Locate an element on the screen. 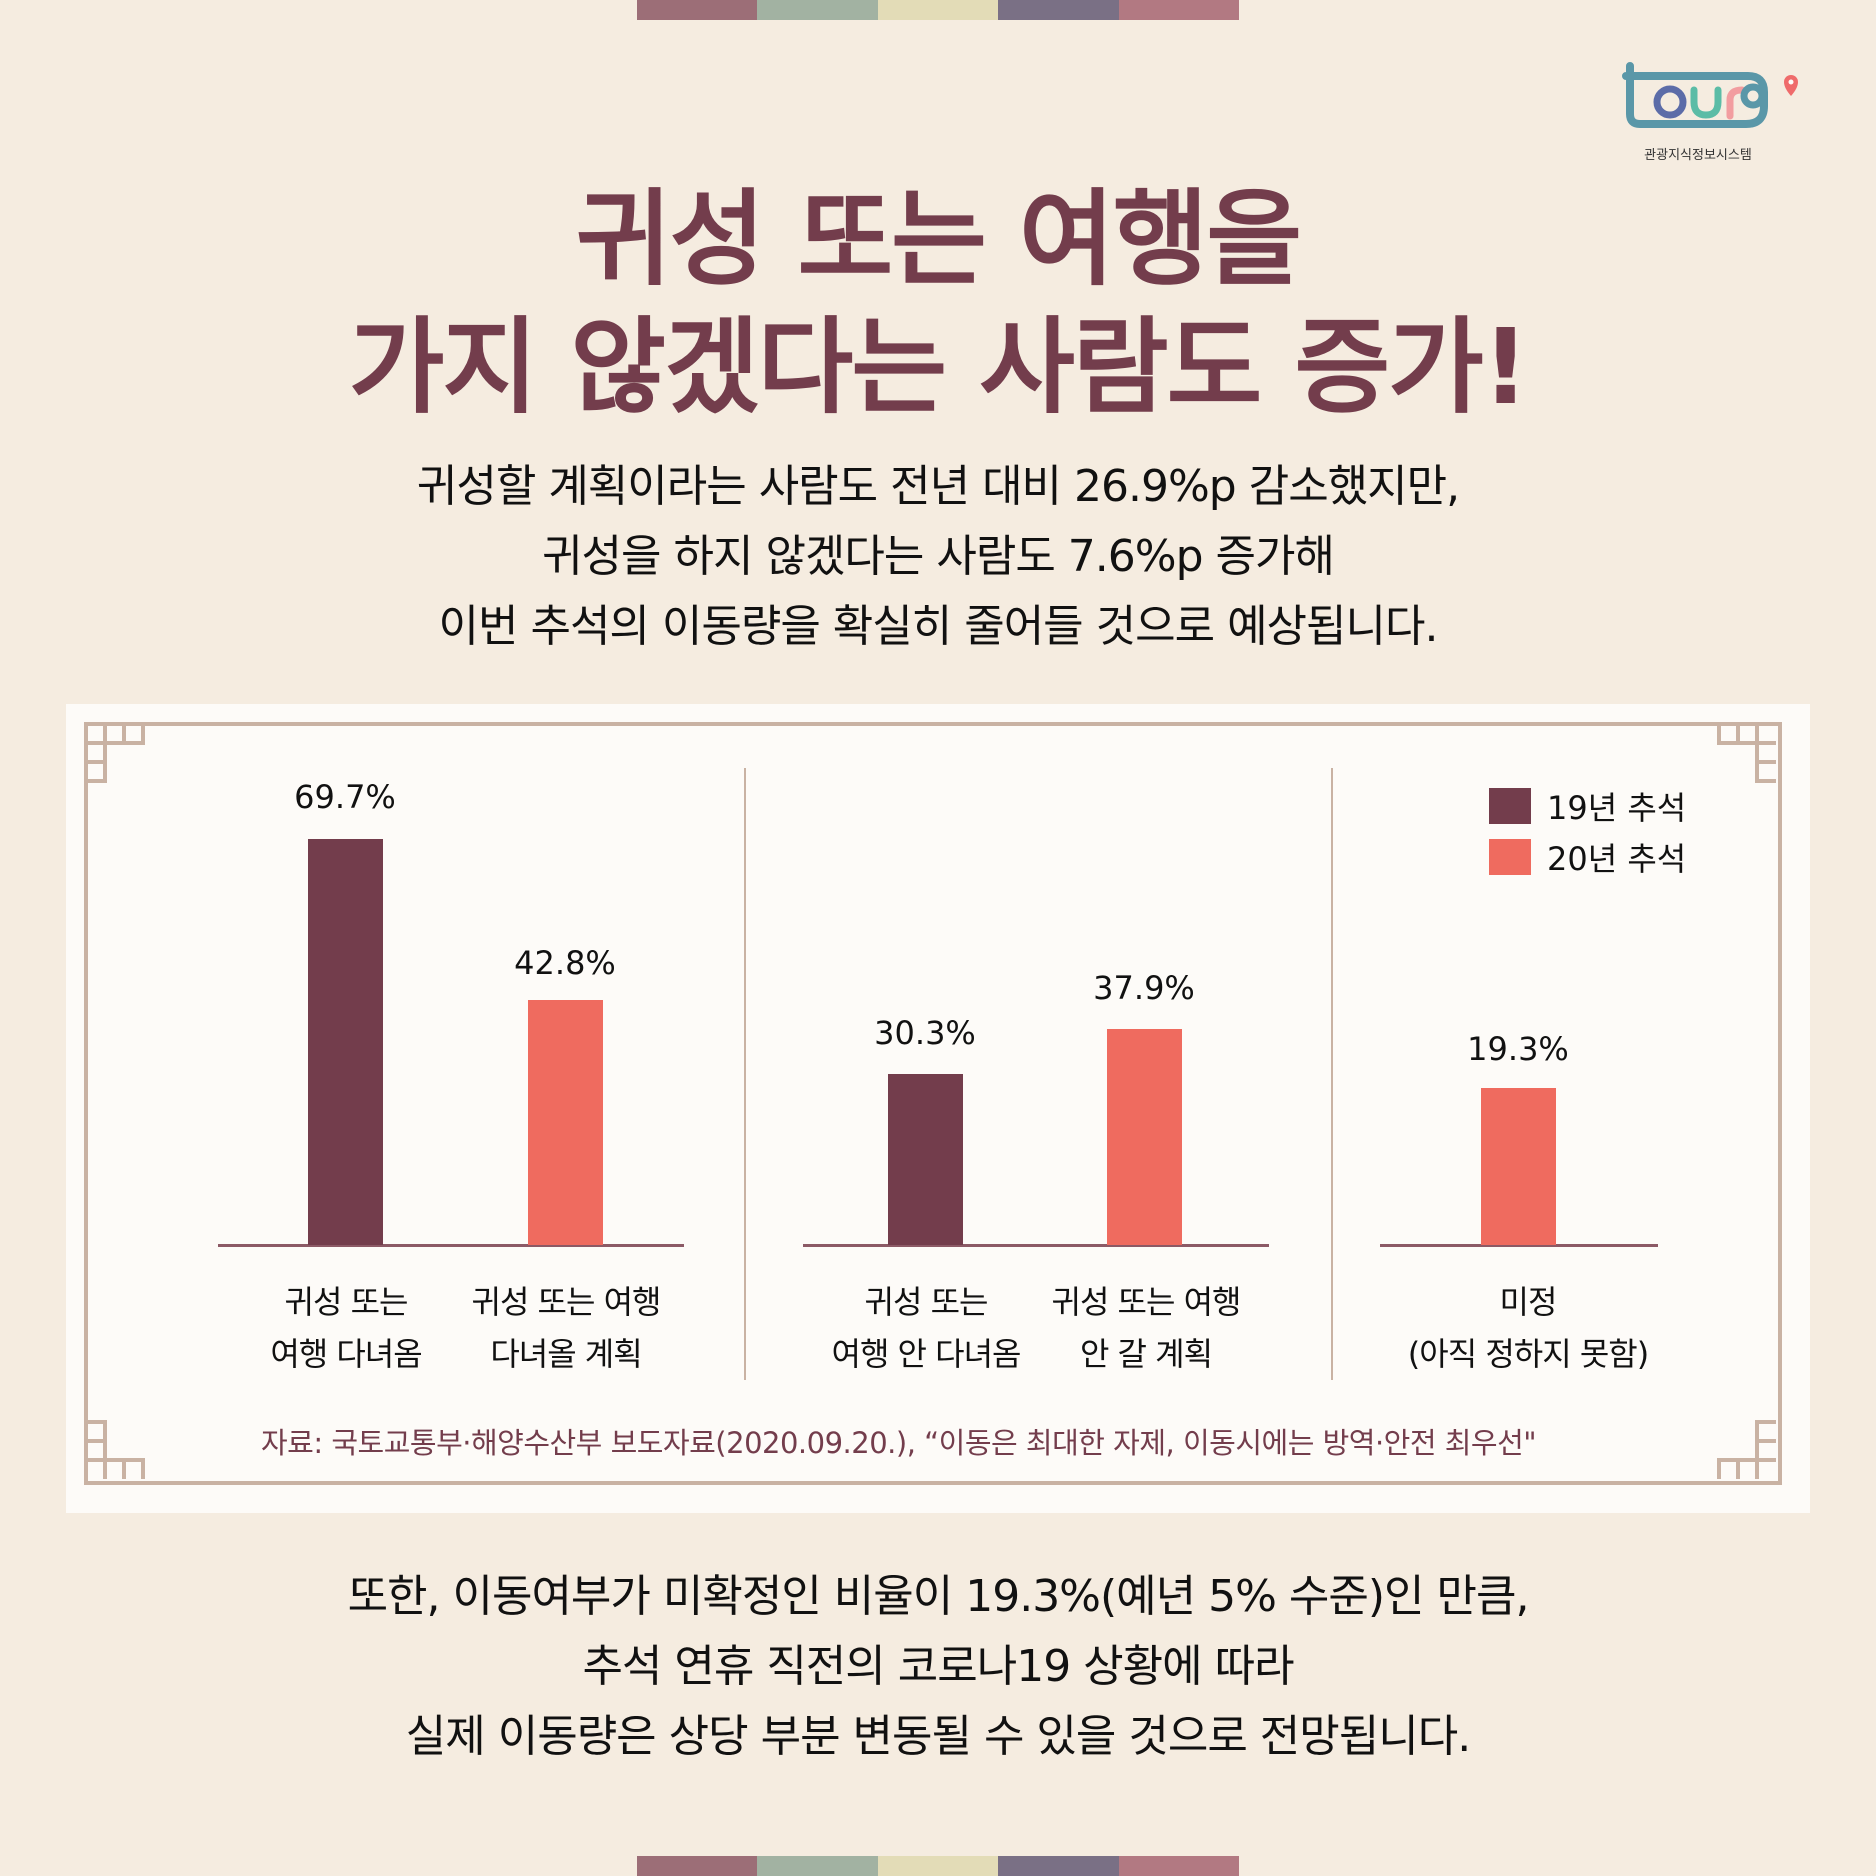 This screenshot has height=1876, width=1876. outro-line-3: 실제 이동량은 상당 부분 변동될 수 있을 것으로 전망됩니다. is located at coordinates (938, 1736).